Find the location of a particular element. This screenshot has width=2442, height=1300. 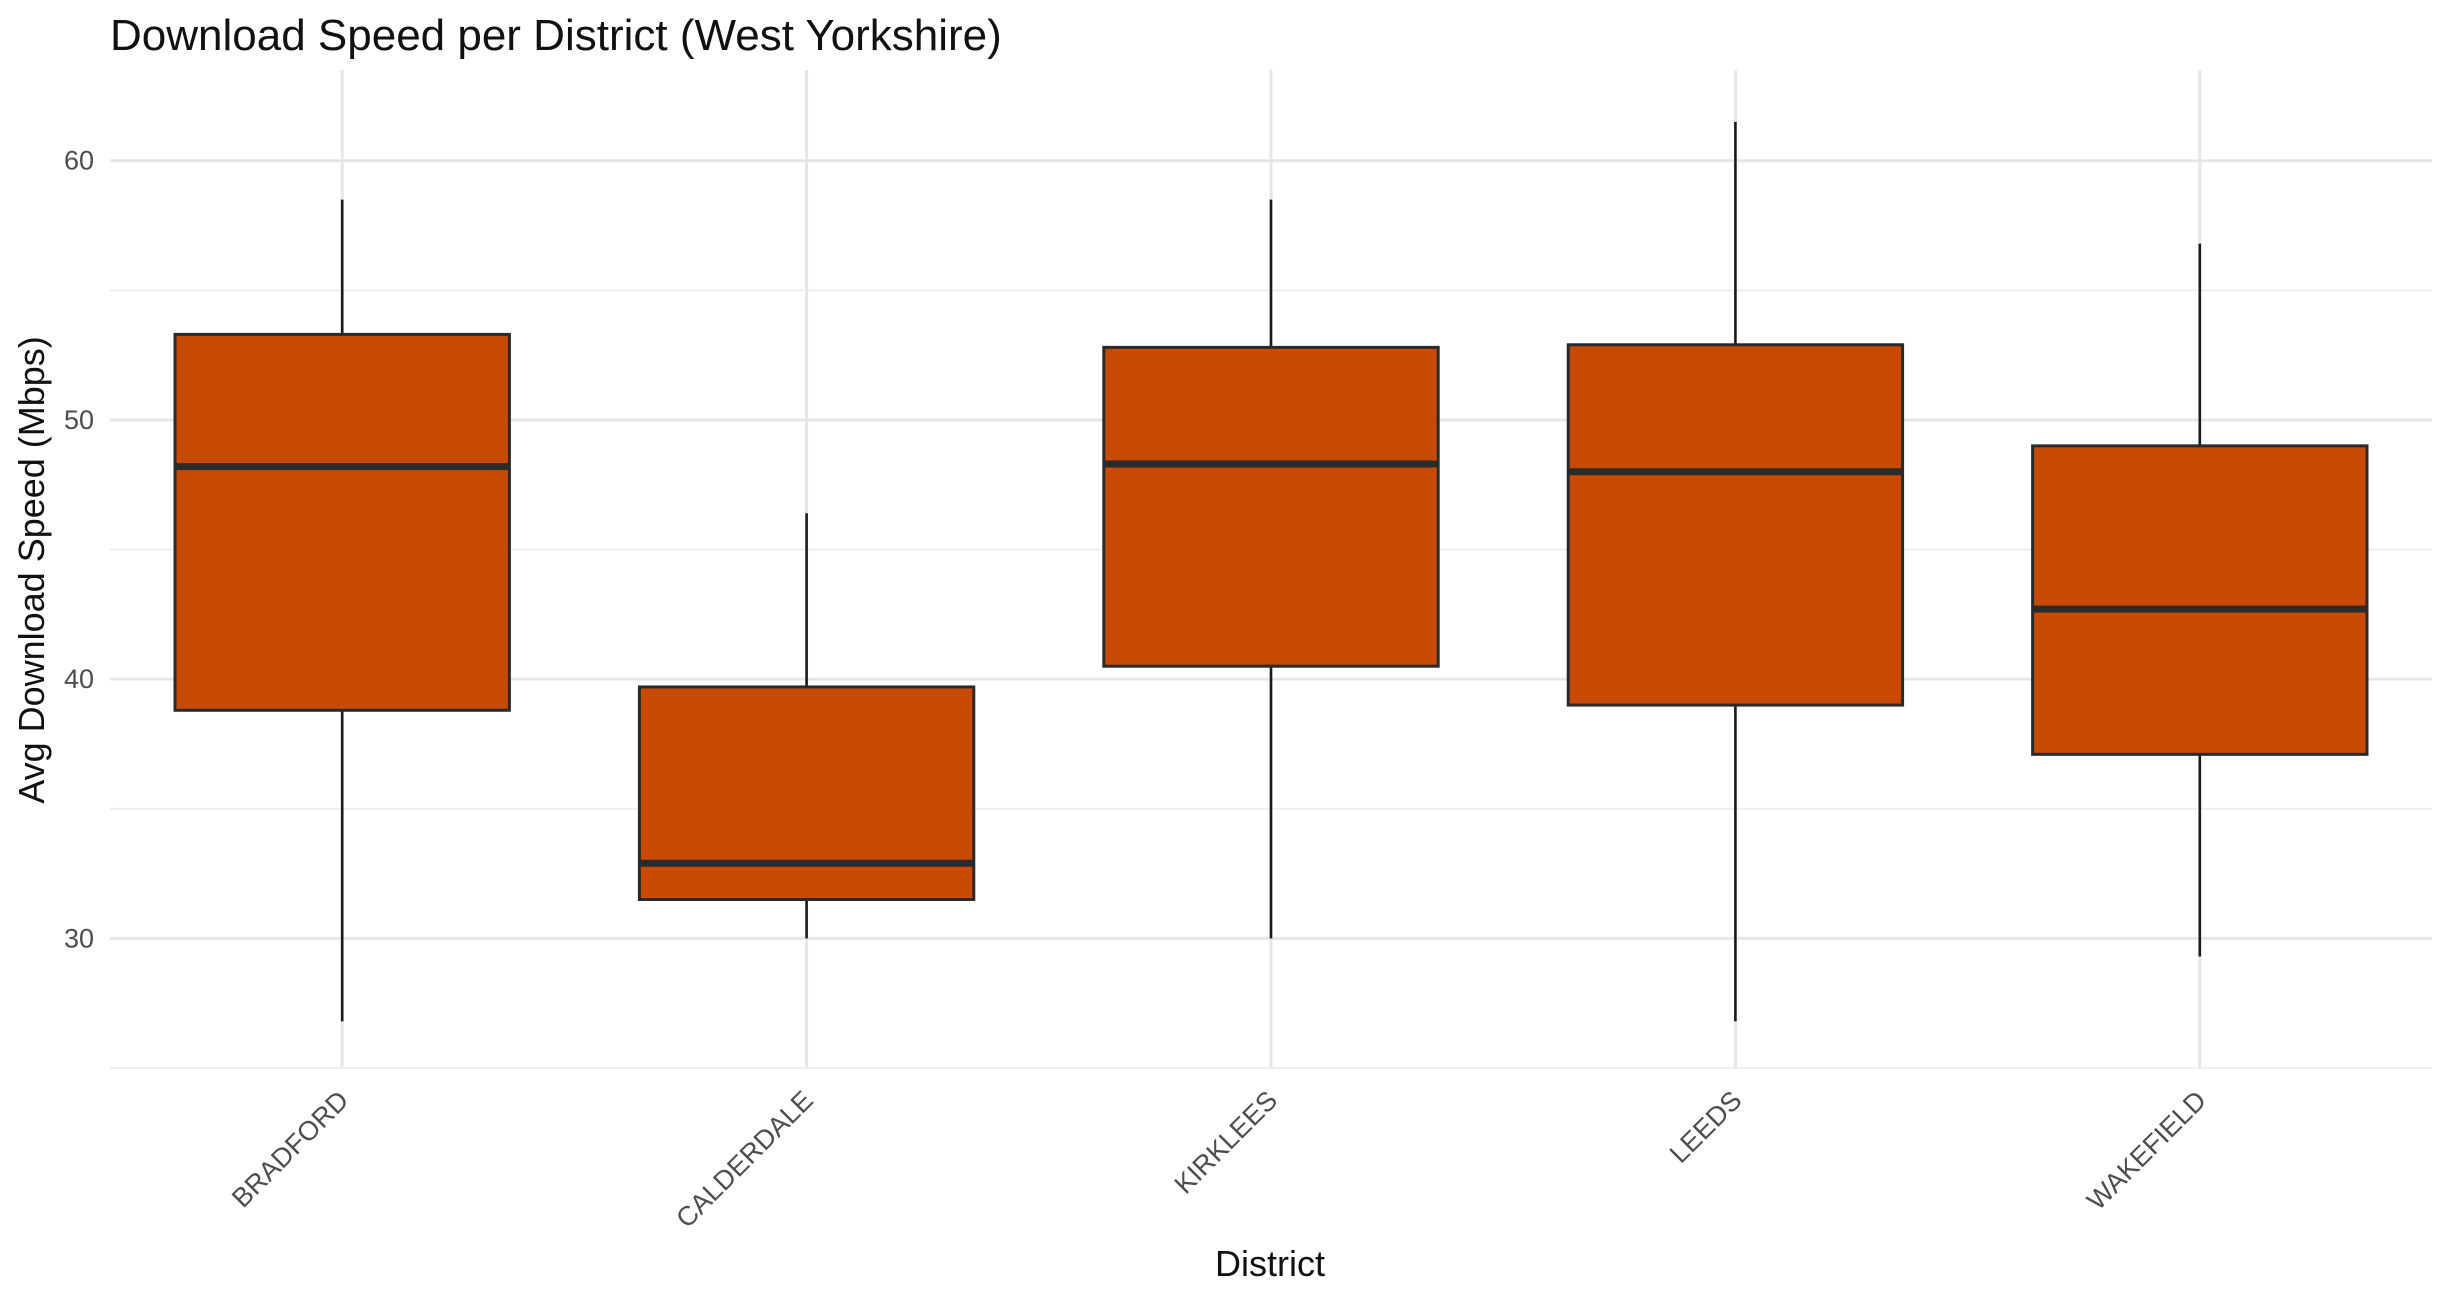

y-tick-label: 50 is located at coordinates (79, 420).